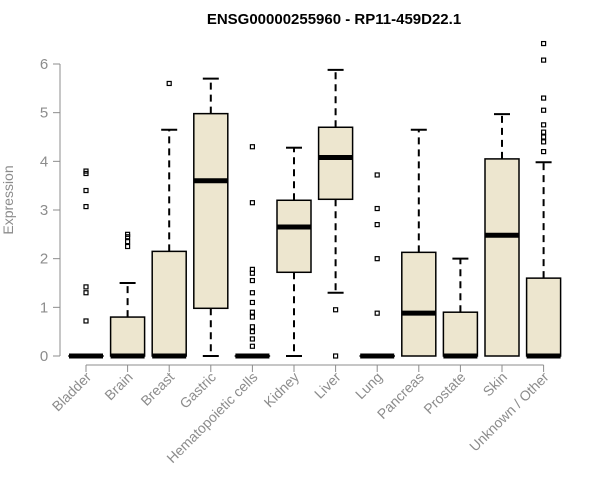  I want to click on x-tick-label: Brain, so click(118, 386).